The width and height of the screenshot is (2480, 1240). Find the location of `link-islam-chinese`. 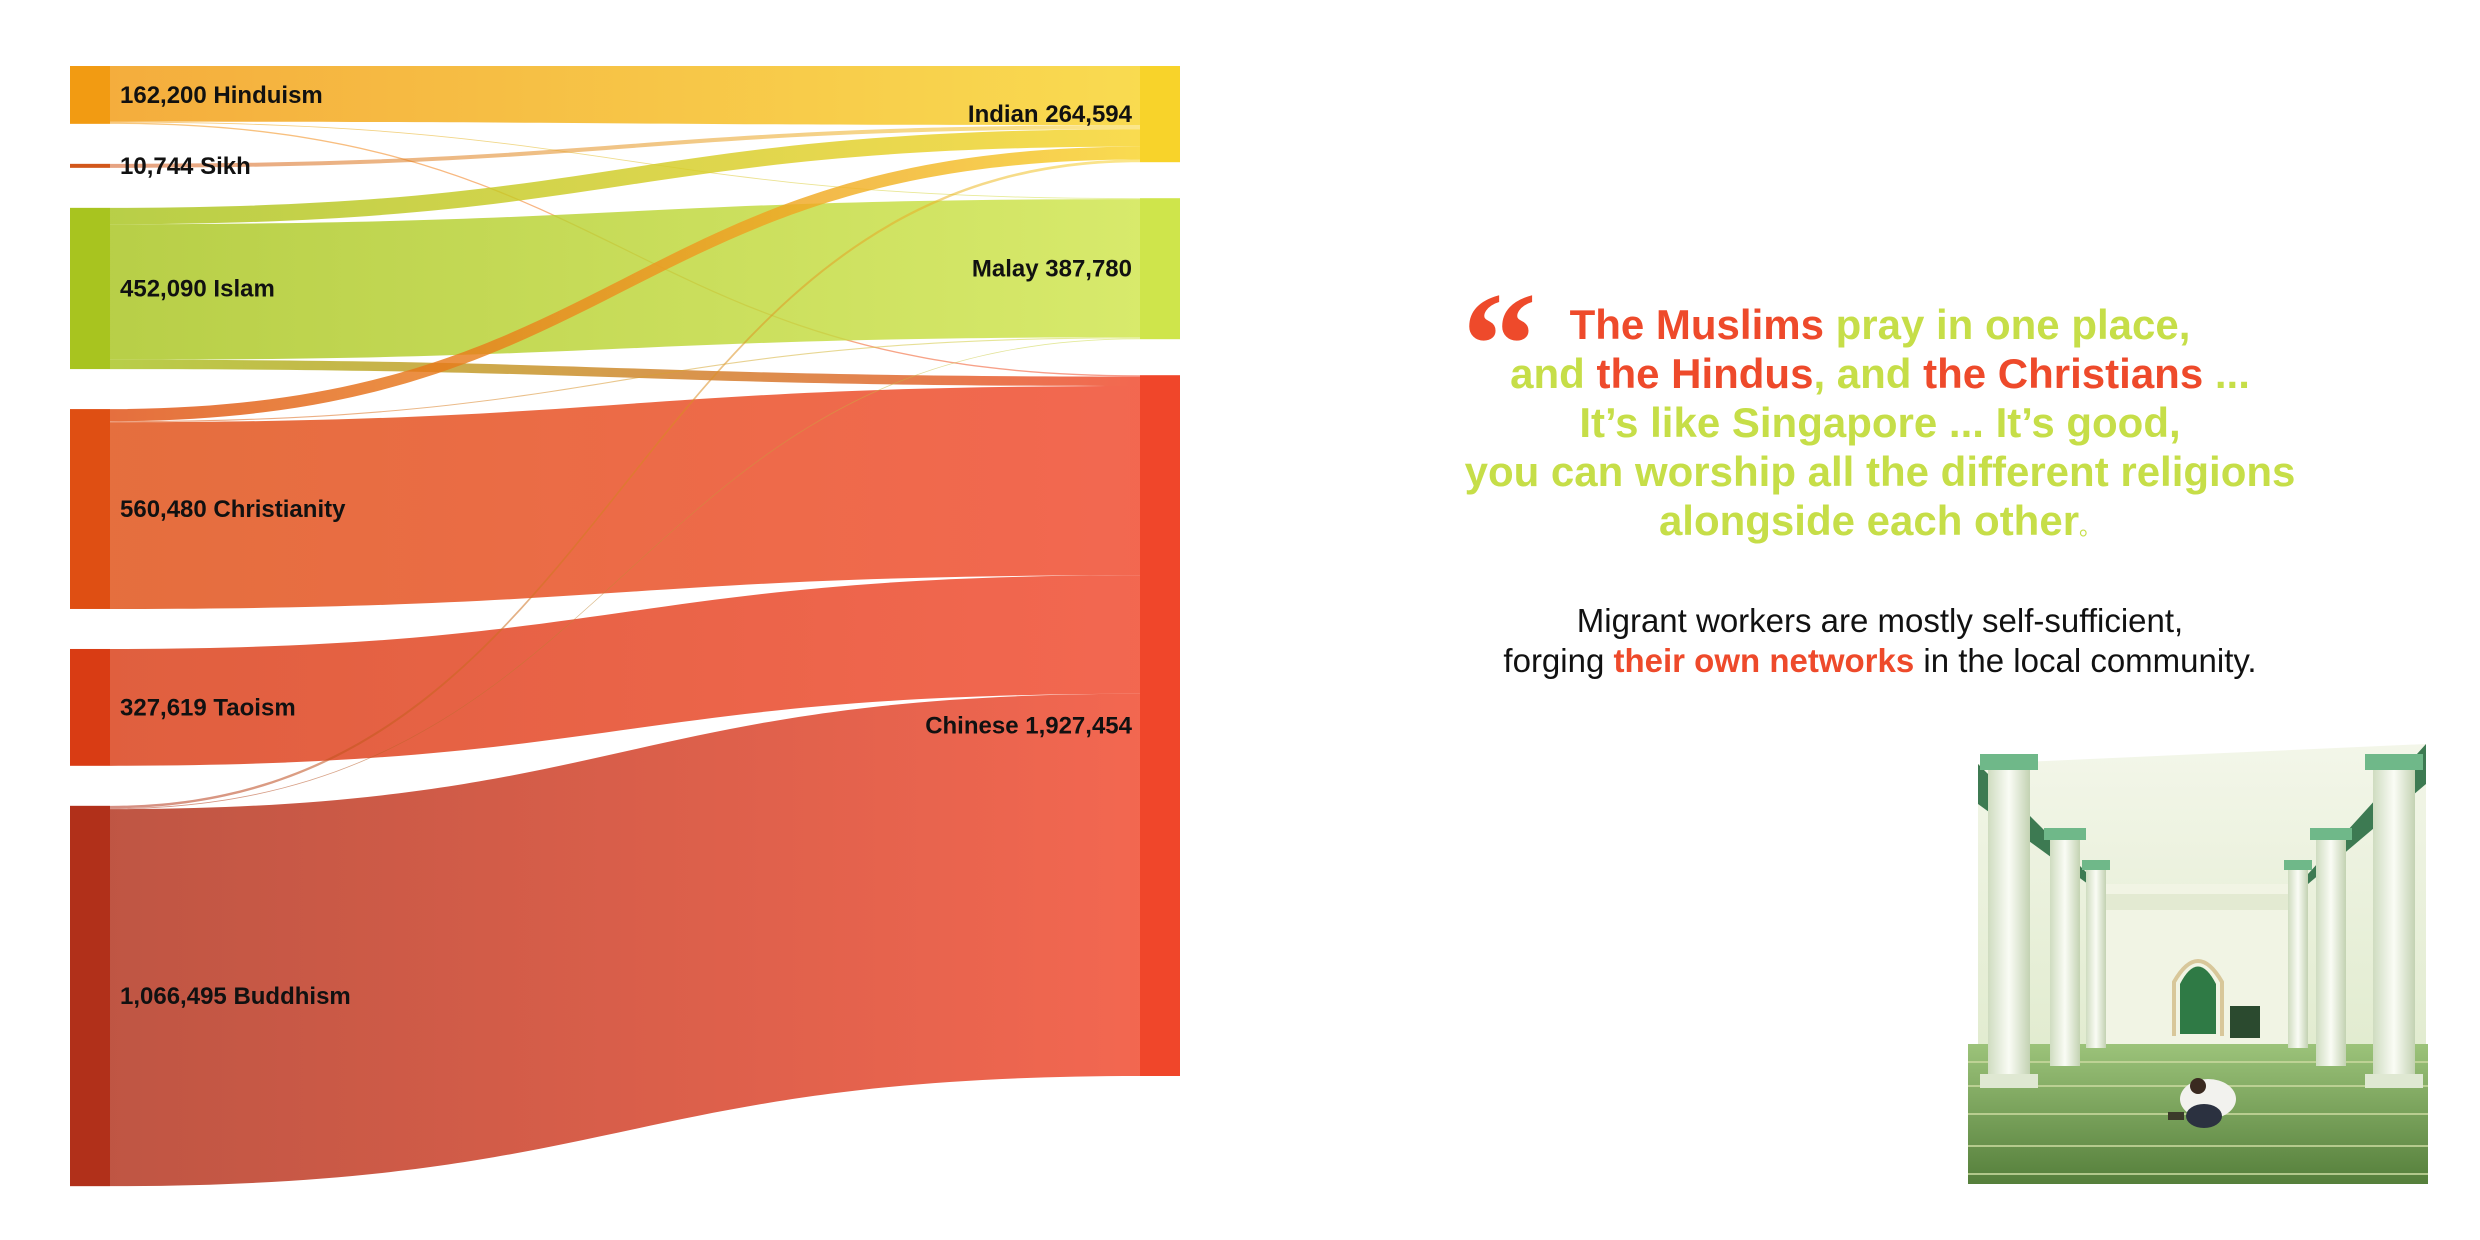

link-islam-chinese is located at coordinates (625, 373).